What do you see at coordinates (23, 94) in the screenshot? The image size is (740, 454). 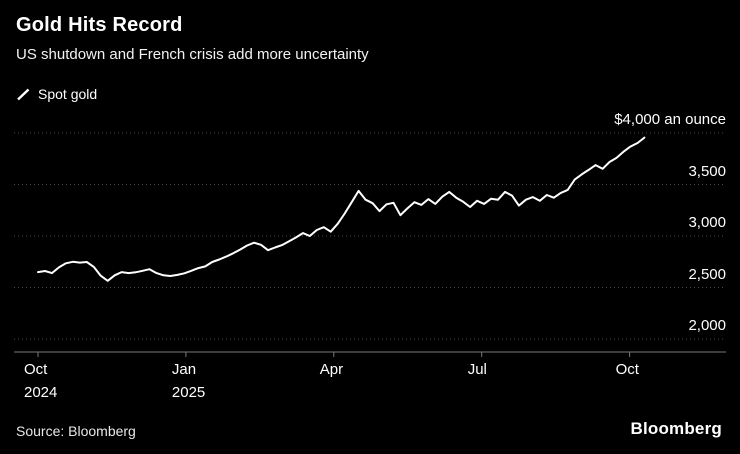 I see `spot-gold-line-icon` at bounding box center [23, 94].